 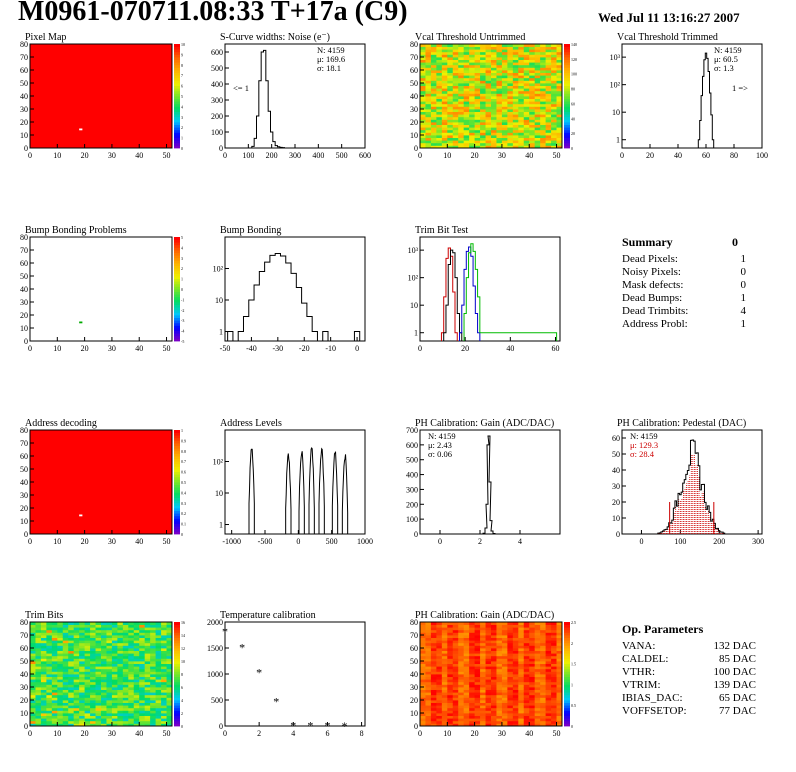 I want to click on y-tick-label: 1, so click(x=221, y=332).